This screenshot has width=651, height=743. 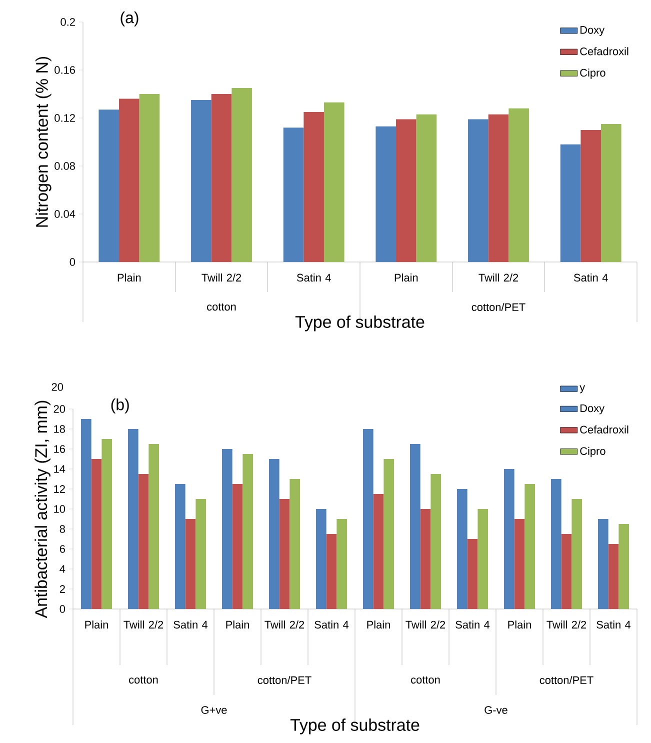 I want to click on y-axis-title: Antibacterial activity (ZI, mm), so click(x=42, y=509).